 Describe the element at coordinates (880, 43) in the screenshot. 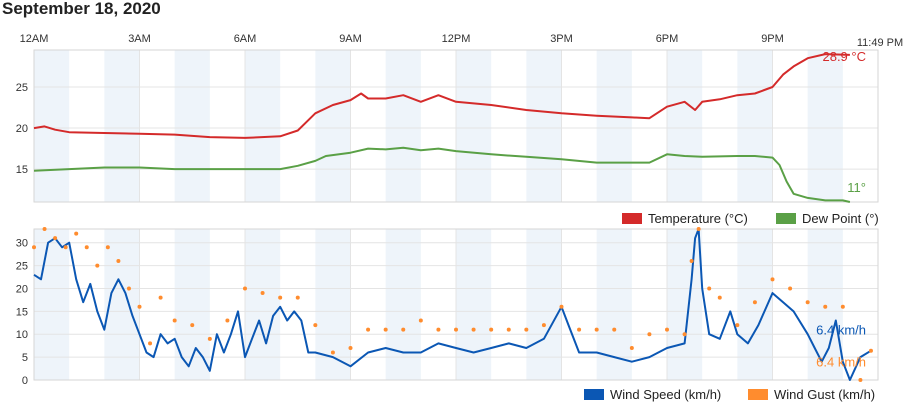

I see `current-time: 11:49 PM` at that location.